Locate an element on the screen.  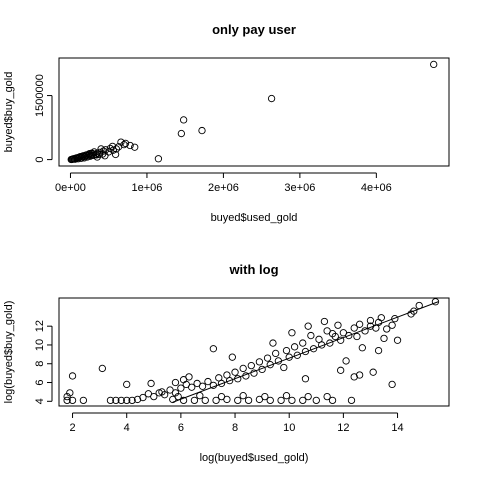
x-tick-label: 1e+06 is located at coordinates (146, 188).